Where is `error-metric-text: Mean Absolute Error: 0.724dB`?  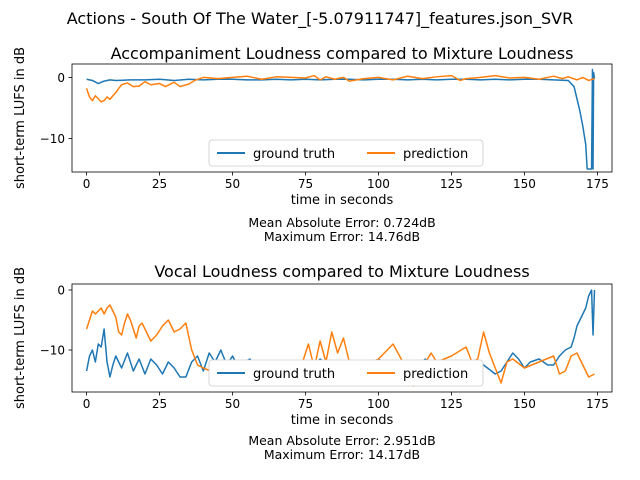 error-metric-text: Mean Absolute Error: 0.724dB is located at coordinates (341, 222).